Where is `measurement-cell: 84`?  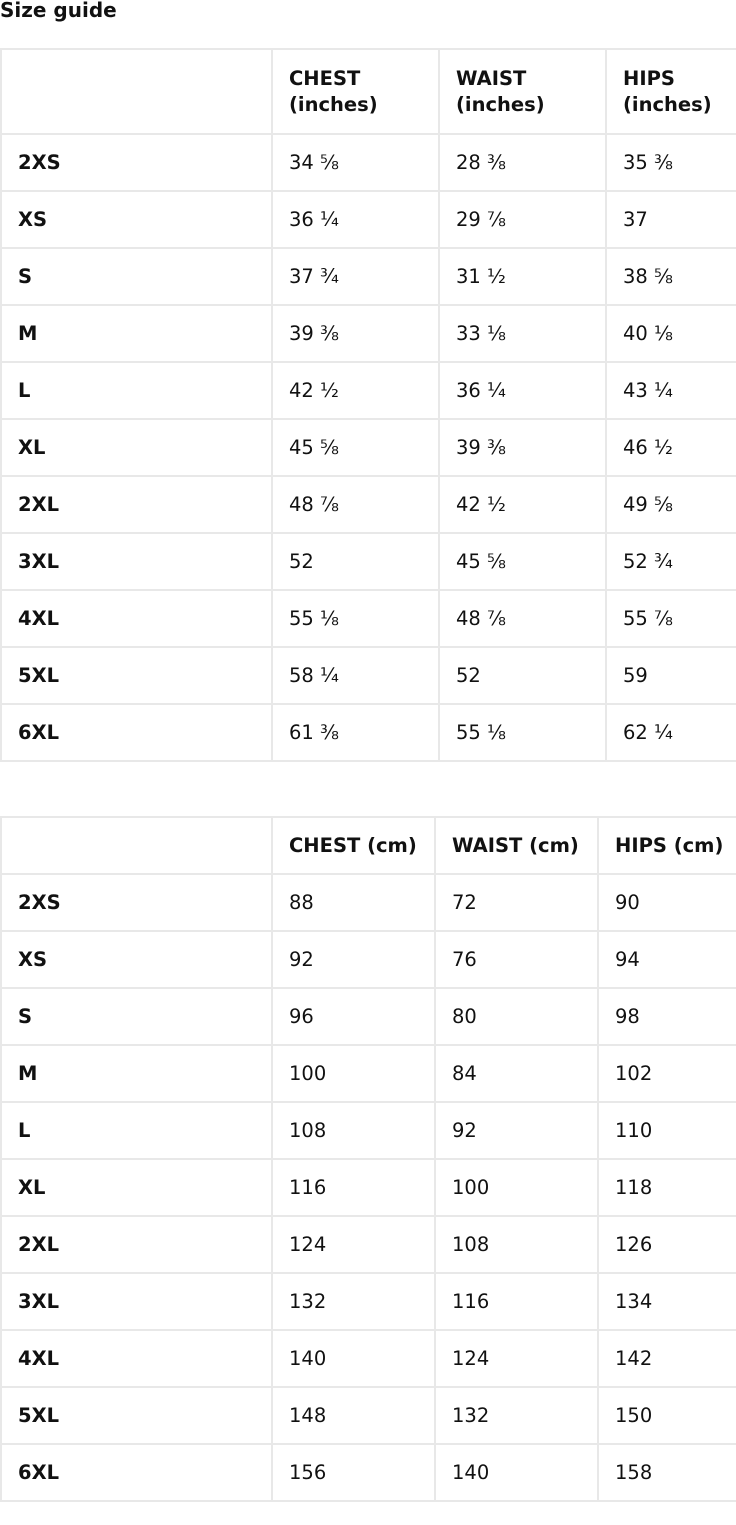 measurement-cell: 84 is located at coordinates (516, 1073).